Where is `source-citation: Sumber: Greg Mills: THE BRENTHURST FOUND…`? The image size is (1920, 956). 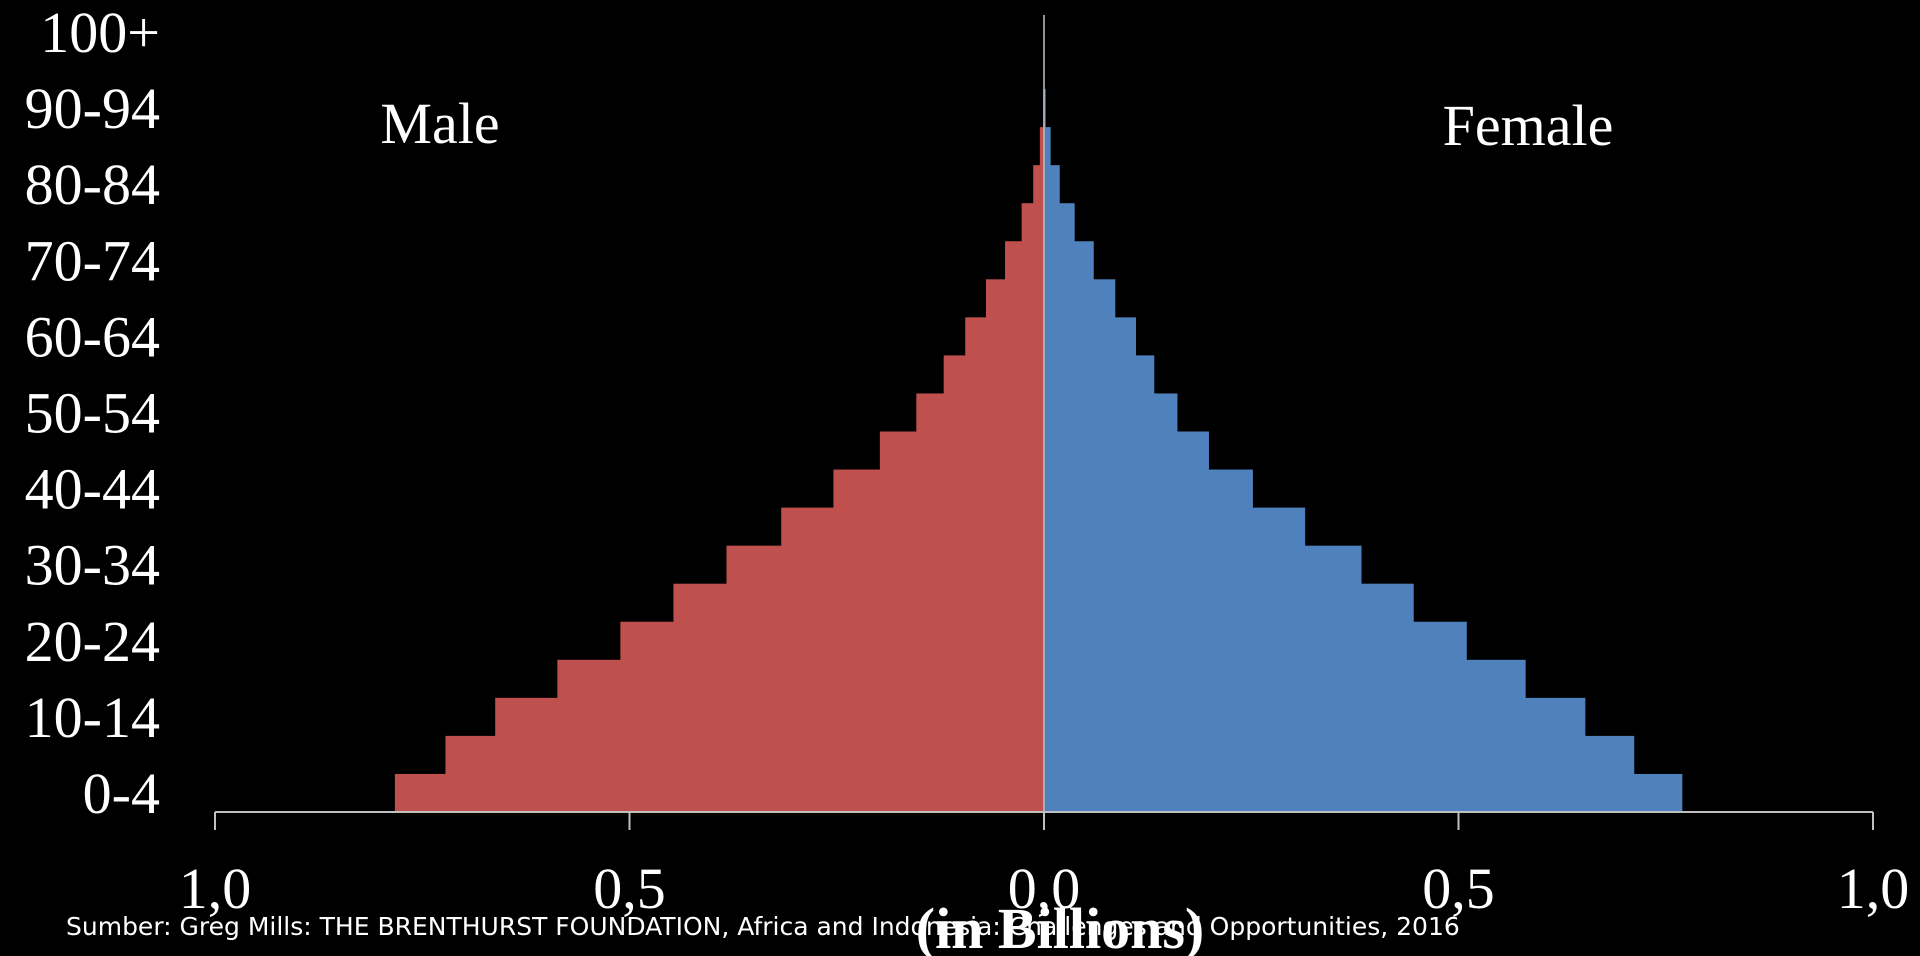
source-citation: Sumber: Greg Mills: THE BRENTHURST FOUND… is located at coordinates (763, 926).